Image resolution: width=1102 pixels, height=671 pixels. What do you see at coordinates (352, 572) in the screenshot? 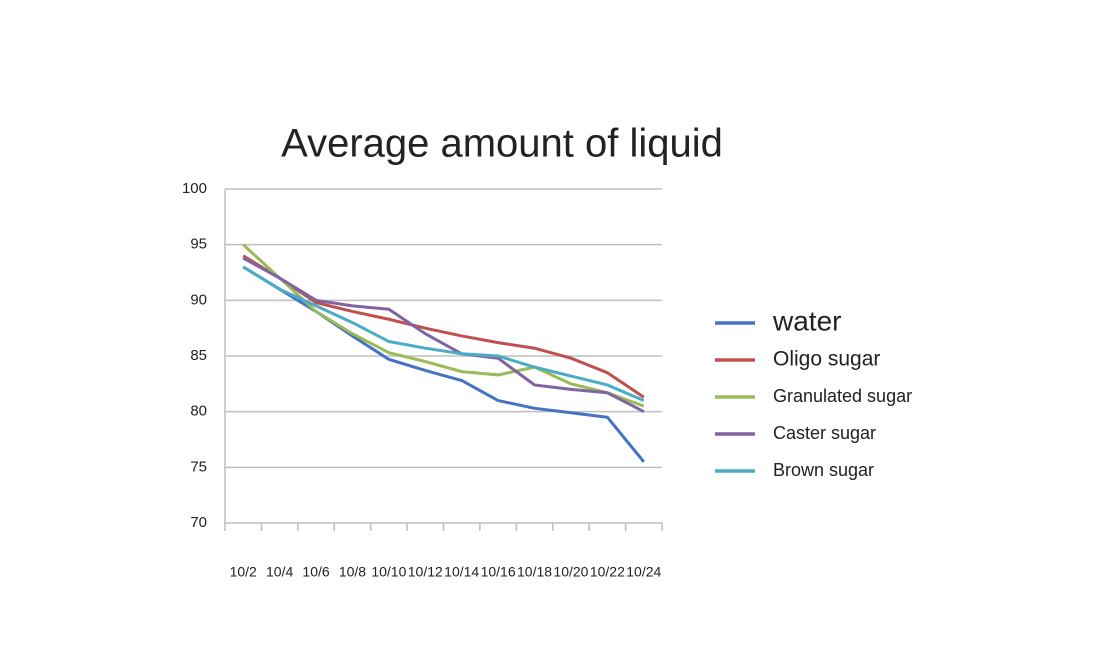
I see `x-tick-label: 10/8` at bounding box center [352, 572].